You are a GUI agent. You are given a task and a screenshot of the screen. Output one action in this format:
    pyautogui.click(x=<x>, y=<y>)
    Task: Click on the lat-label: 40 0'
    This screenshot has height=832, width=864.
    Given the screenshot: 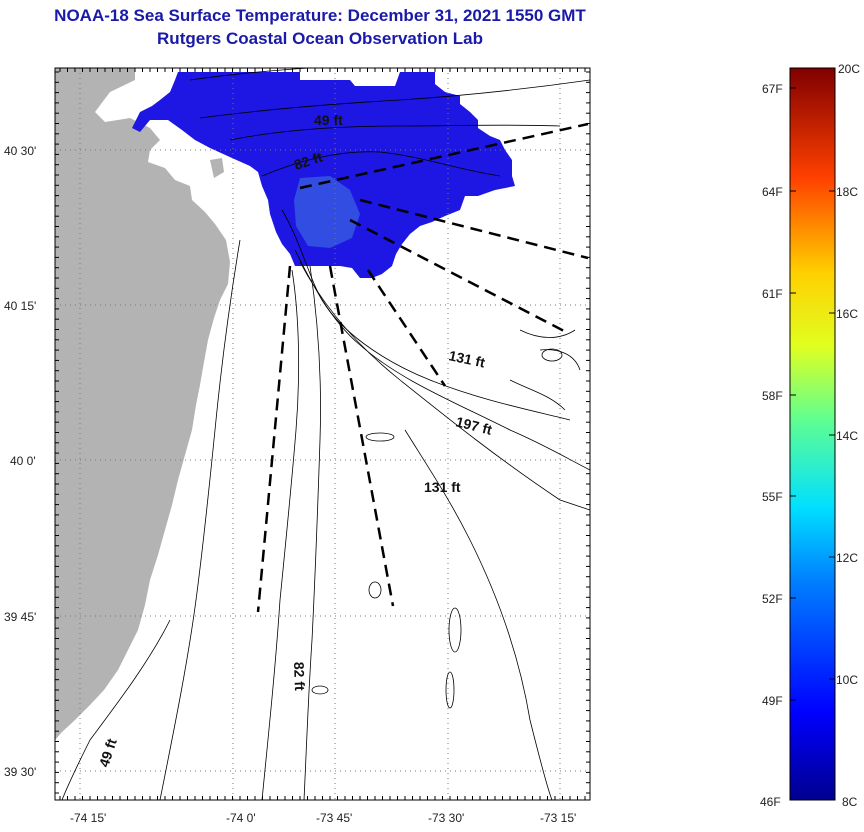 What is the action you would take?
    pyautogui.click(x=23, y=461)
    